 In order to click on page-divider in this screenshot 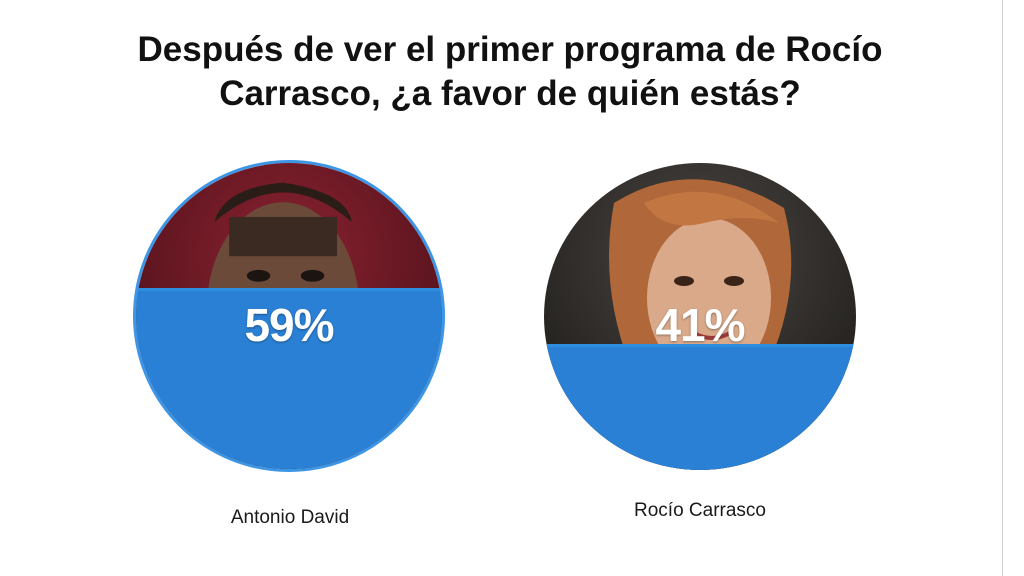, I will do `click(1002, 288)`.